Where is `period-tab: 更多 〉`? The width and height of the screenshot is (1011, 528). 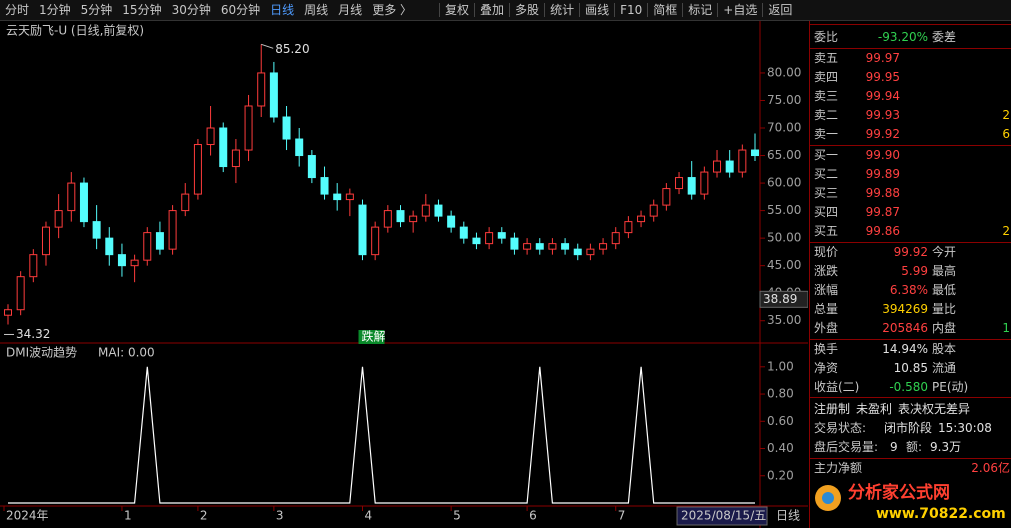
period-tab: 更多 〉 is located at coordinates (392, 10).